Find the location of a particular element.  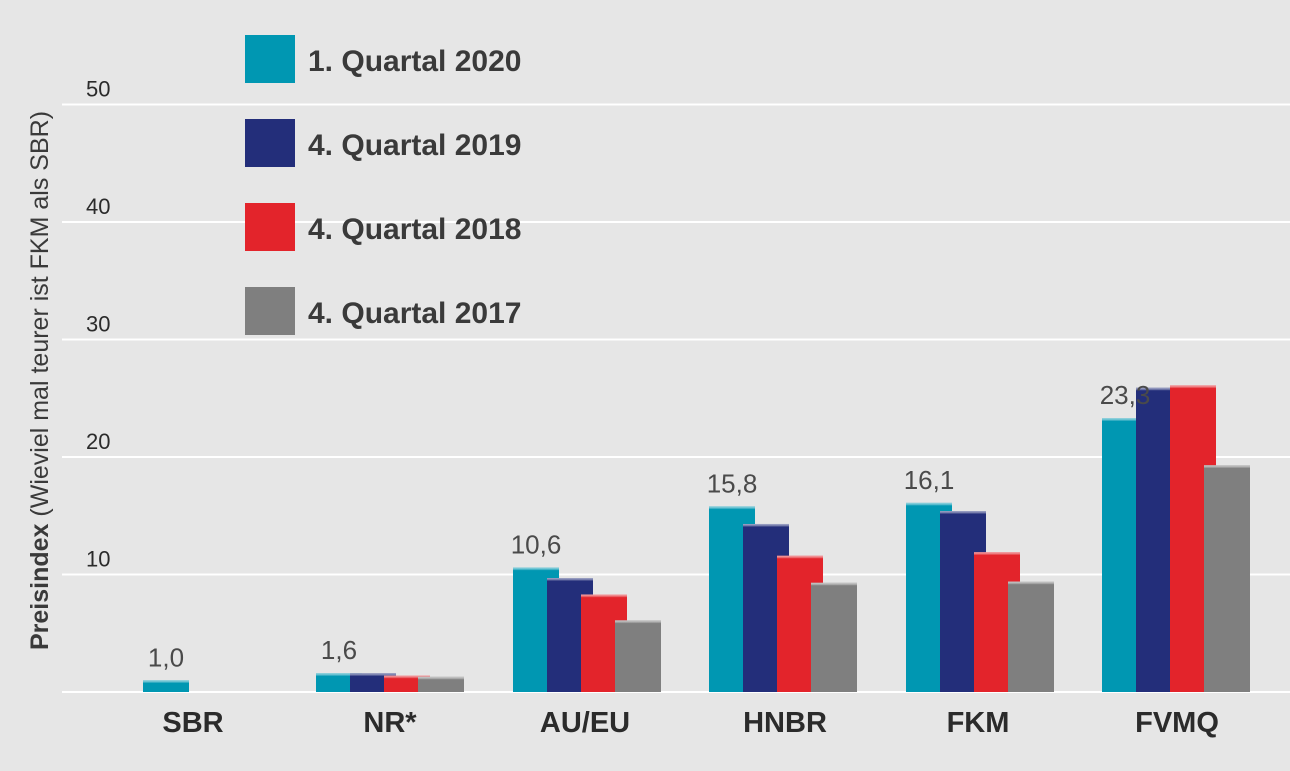

legend-label: 4. Quartal 2017 is located at coordinates (414, 313).